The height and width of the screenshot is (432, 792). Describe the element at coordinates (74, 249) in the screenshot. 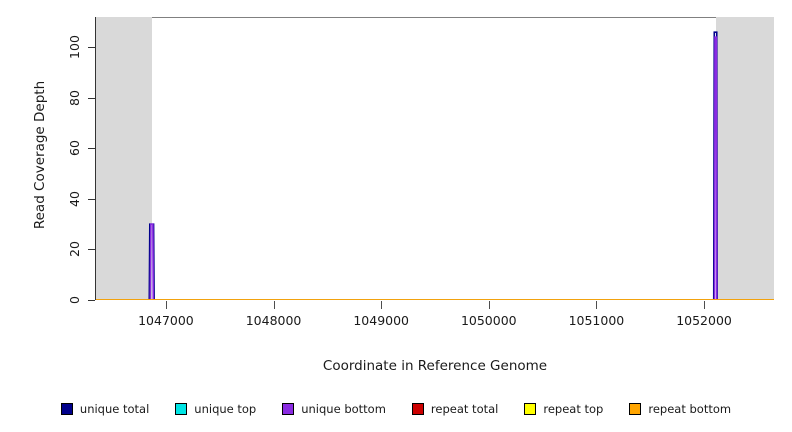

I see `y-axis-tick-label: 20` at that location.